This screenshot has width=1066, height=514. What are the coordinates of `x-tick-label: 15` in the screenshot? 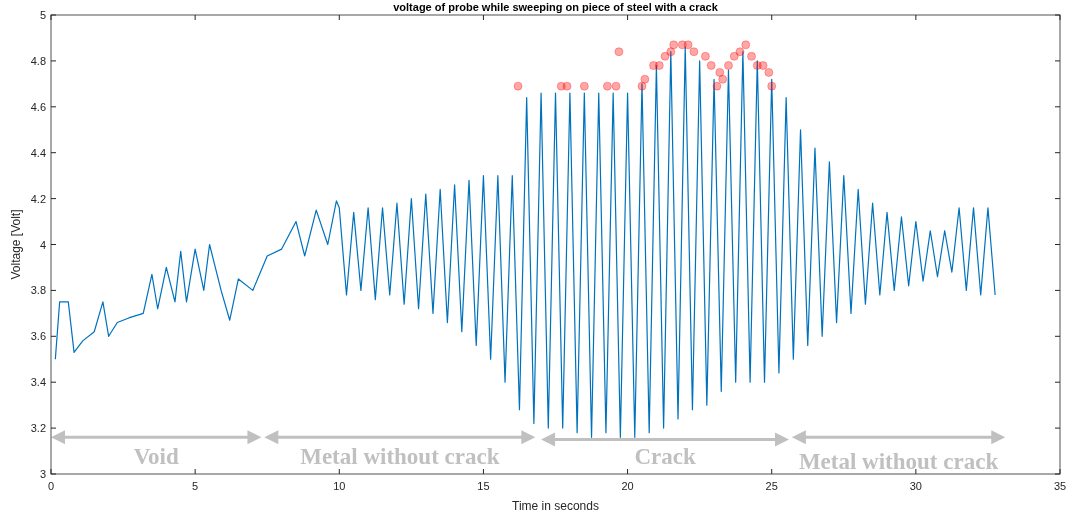 It's located at (483, 486).